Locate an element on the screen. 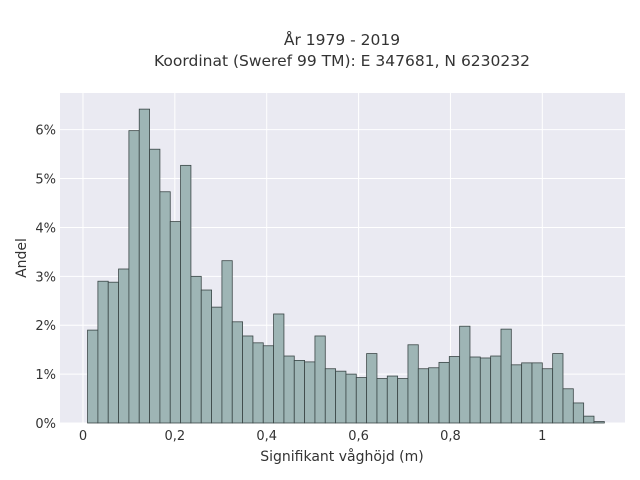  y-tick-labels: 0% 1% 2% 3% 4% 5% 6% is located at coordinates (45, 278).